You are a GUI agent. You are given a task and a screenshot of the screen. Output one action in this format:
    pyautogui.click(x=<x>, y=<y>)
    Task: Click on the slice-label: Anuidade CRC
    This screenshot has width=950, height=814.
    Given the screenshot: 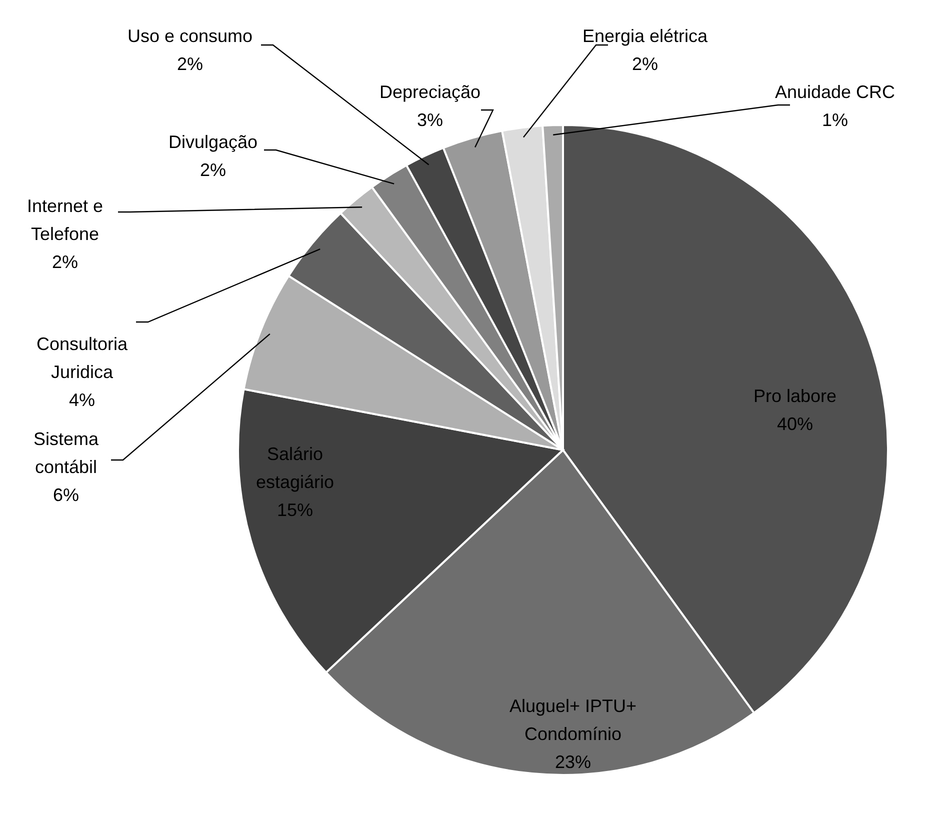 What is the action you would take?
    pyautogui.click(x=835, y=92)
    